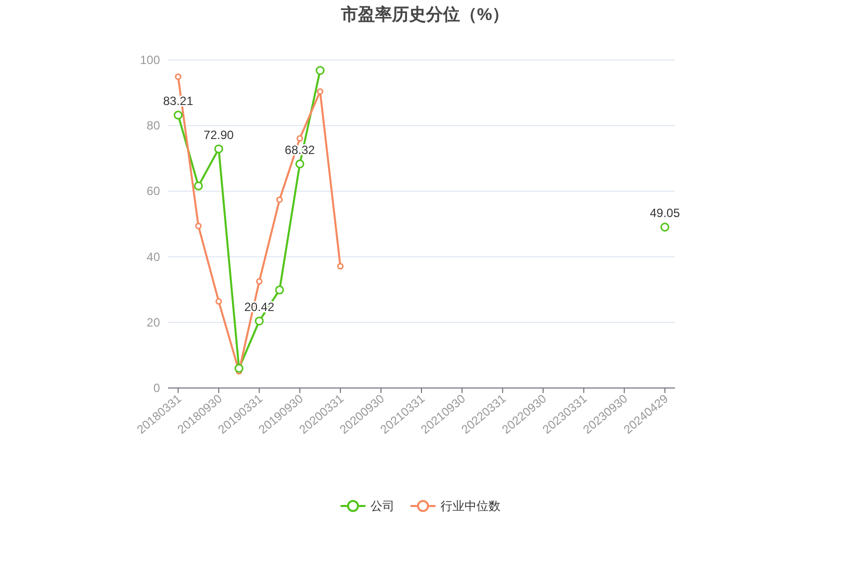 The height and width of the screenshot is (575, 850). I want to click on legend-label: 行业中位数, so click(470, 506).